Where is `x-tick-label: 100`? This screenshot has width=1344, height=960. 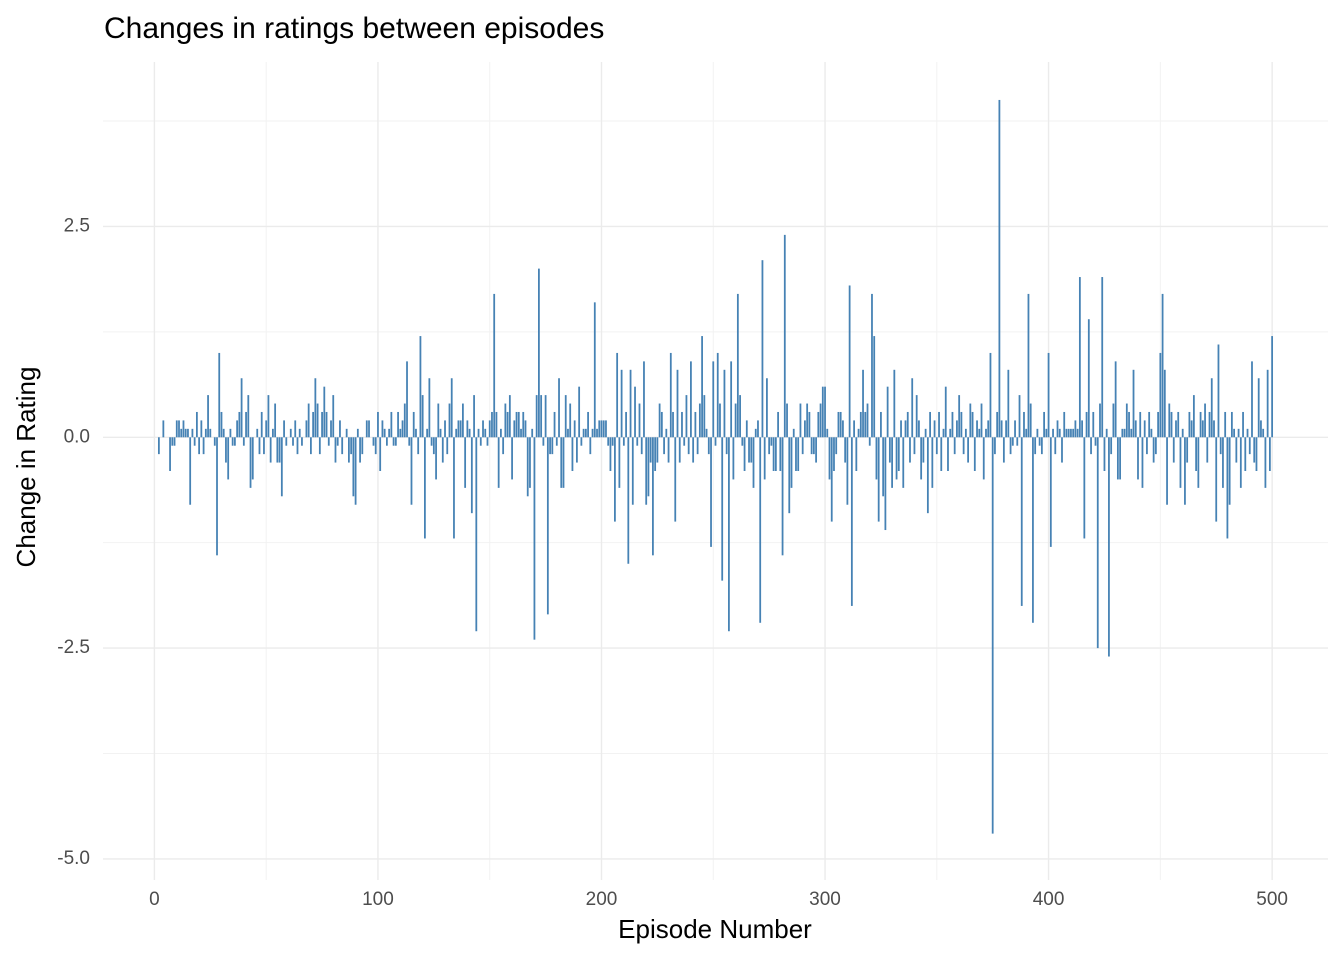
x-tick-label: 100 is located at coordinates (378, 899).